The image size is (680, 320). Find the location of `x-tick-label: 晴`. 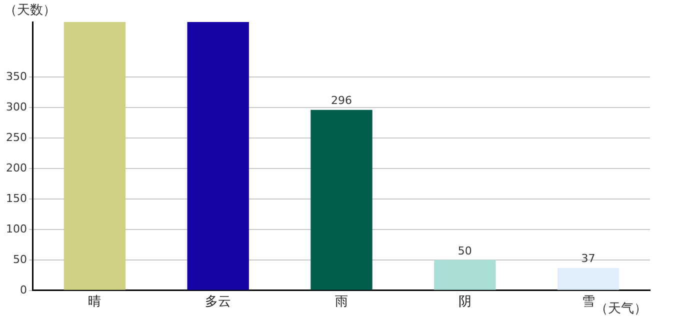

x-tick-label: 晴 is located at coordinates (95, 302).